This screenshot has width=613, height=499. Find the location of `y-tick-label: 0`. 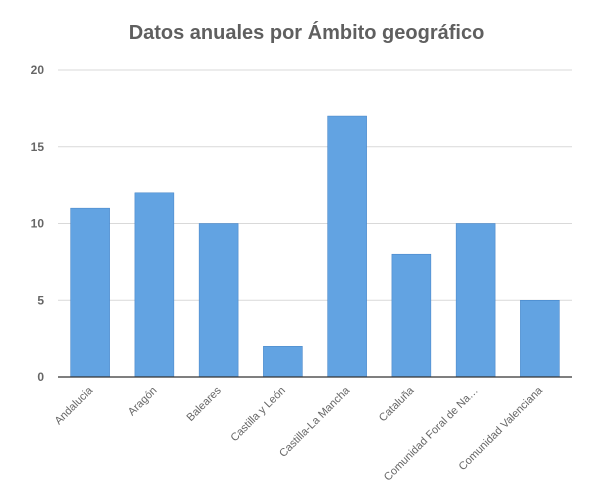

y-tick-label: 0 is located at coordinates (40, 377).